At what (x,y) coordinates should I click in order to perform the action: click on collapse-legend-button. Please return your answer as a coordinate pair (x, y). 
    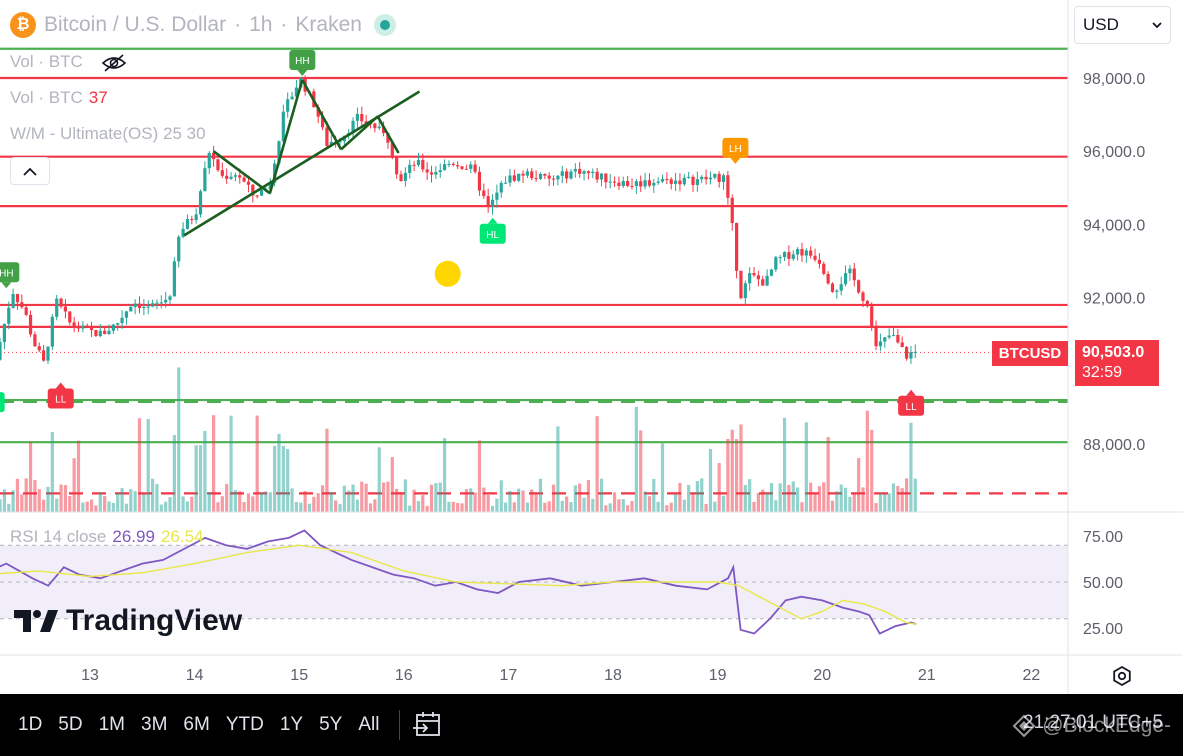
    Looking at the image, I should click on (30, 171).